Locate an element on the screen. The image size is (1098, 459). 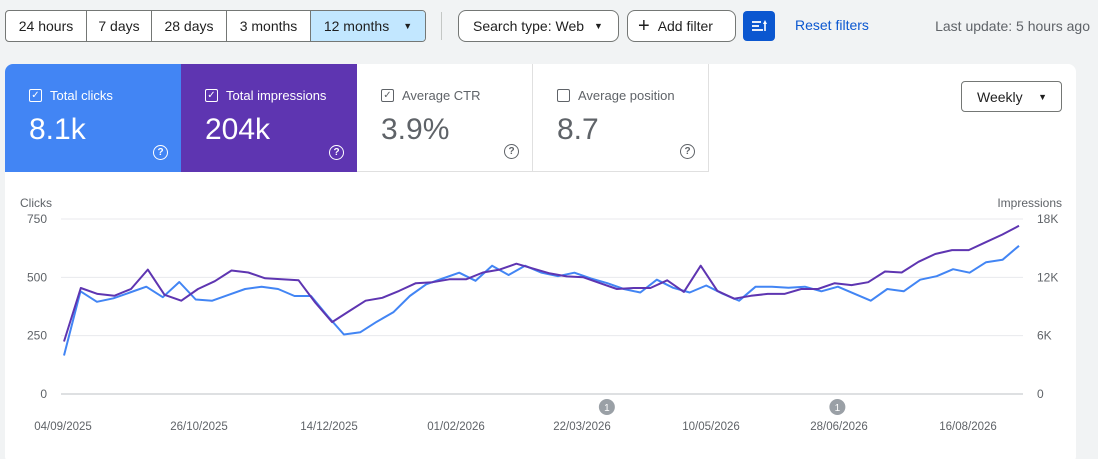
granularity-label: Weekly is located at coordinates (1000, 96).